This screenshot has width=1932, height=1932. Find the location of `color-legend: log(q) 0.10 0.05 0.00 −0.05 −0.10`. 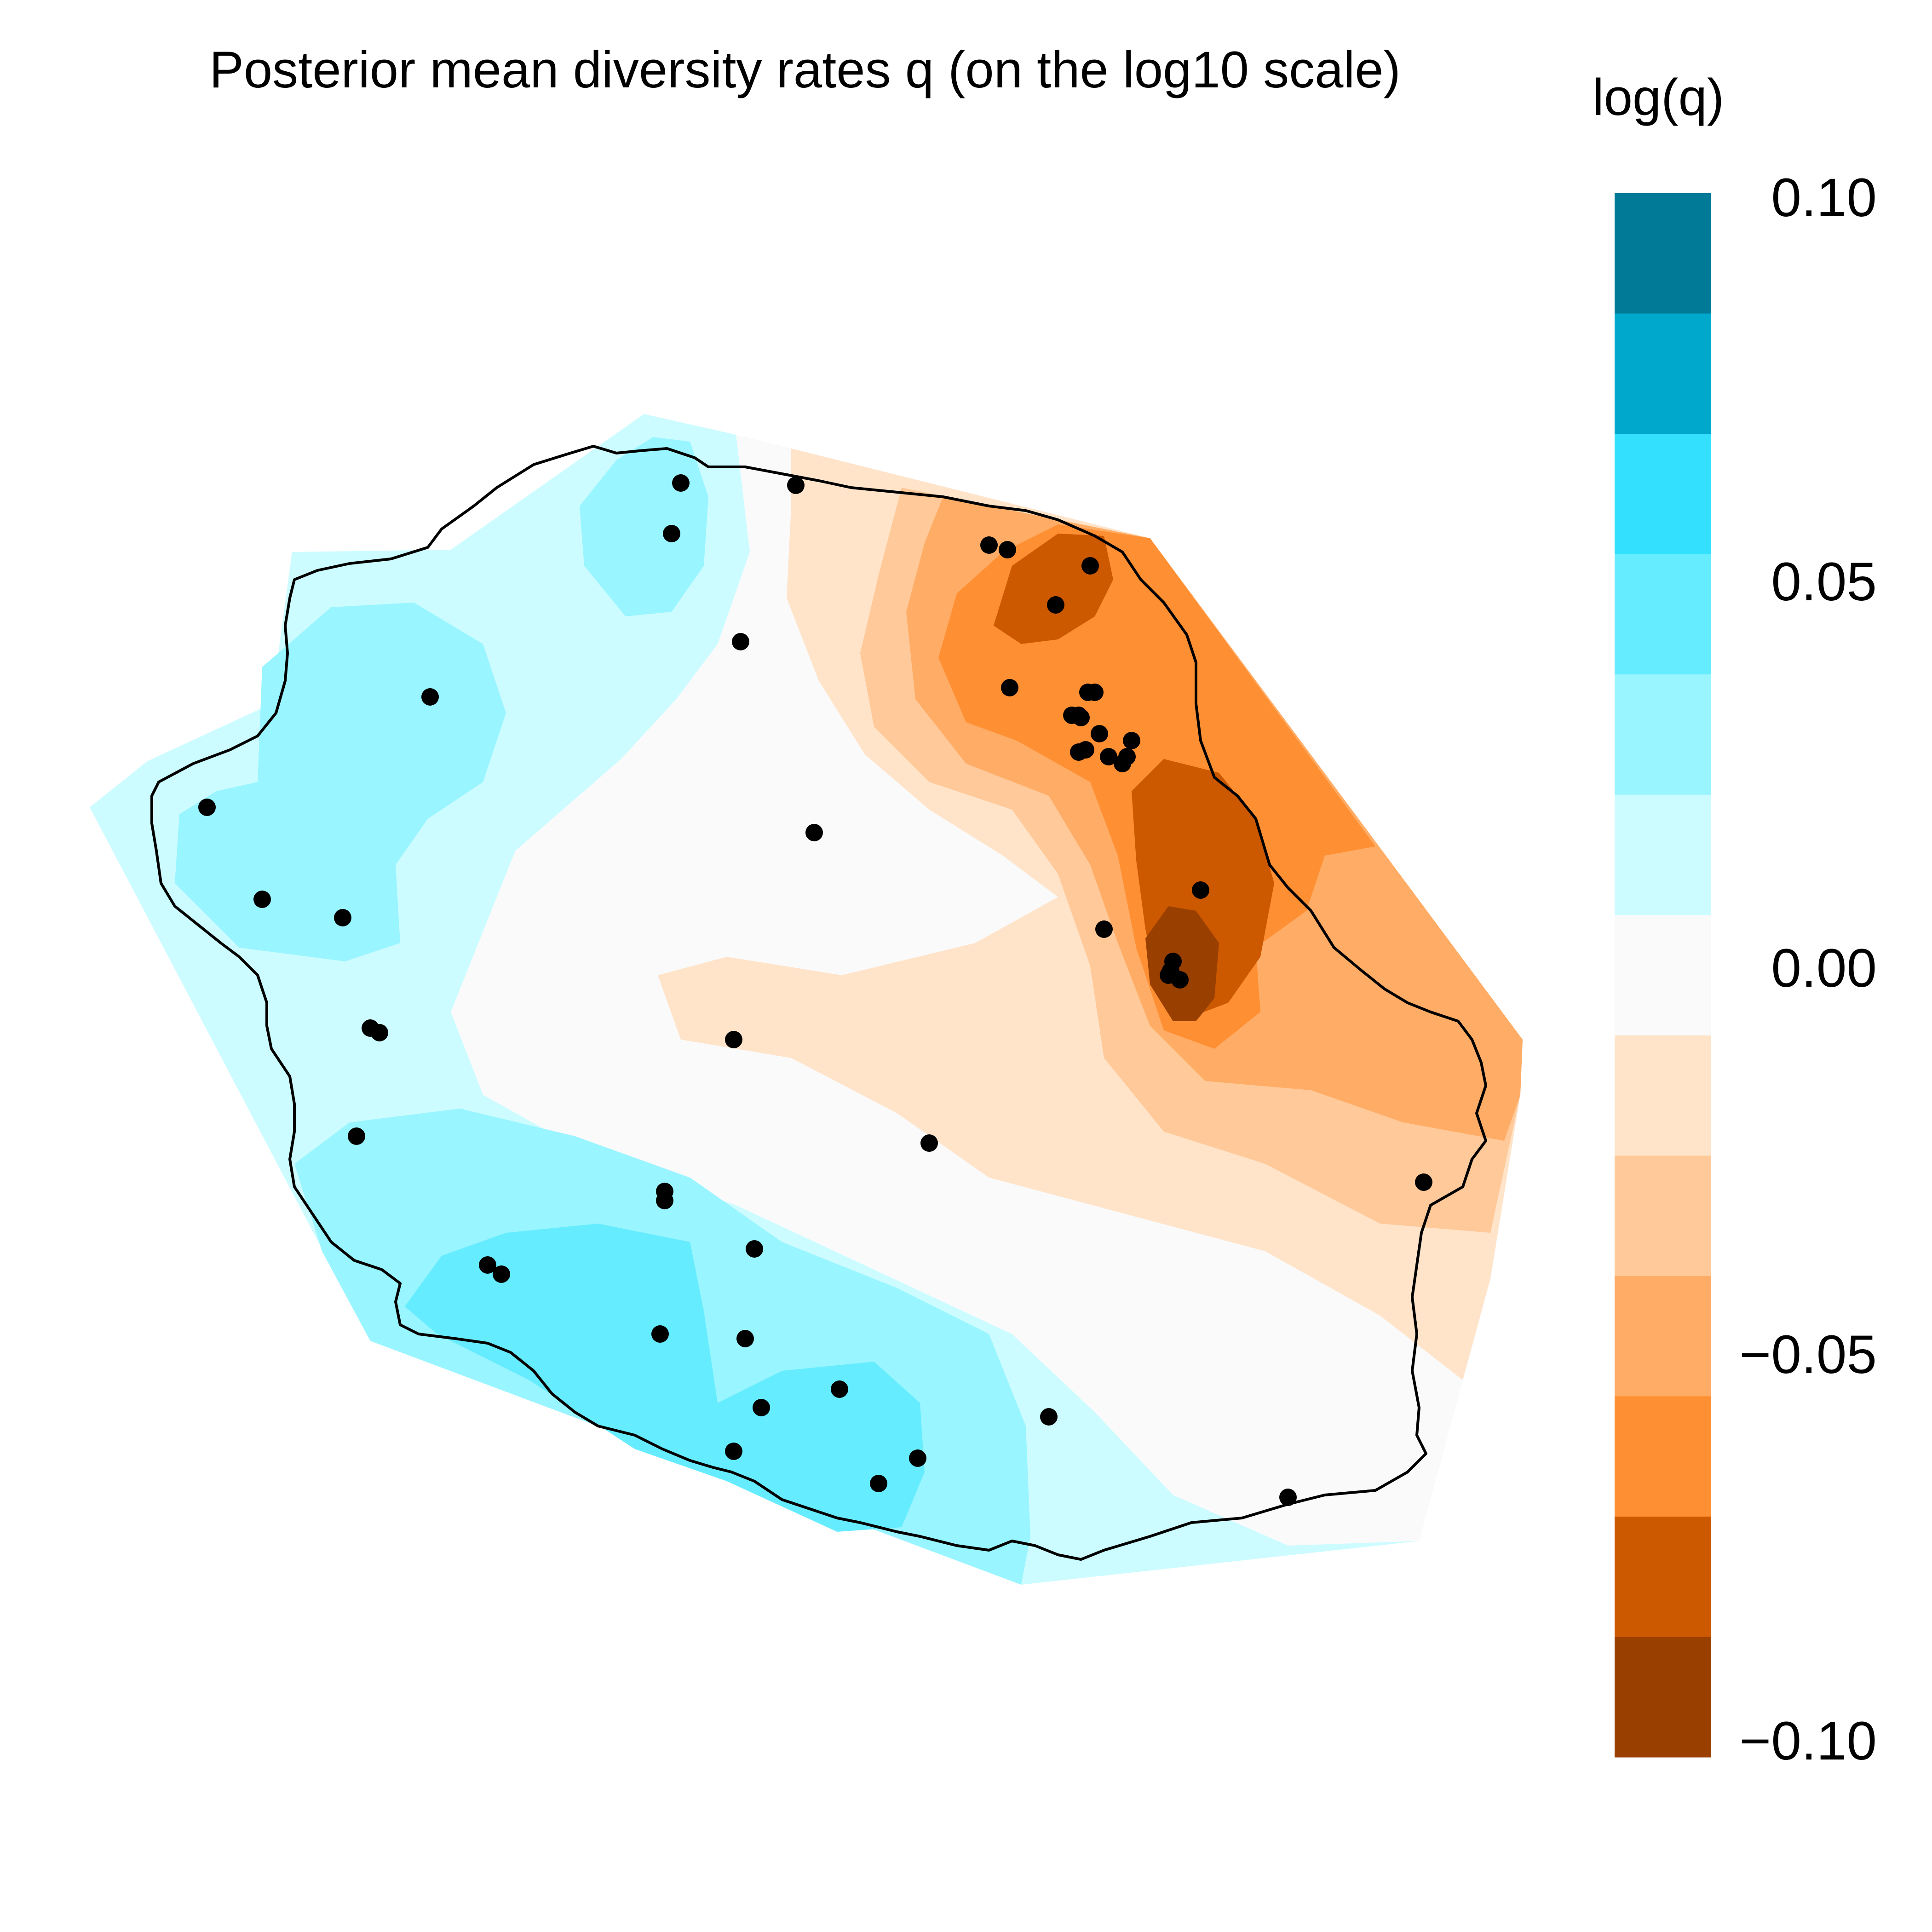

color-legend: log(q) 0.10 0.05 0.00 −0.05 −0.10 is located at coordinates (1735, 920).